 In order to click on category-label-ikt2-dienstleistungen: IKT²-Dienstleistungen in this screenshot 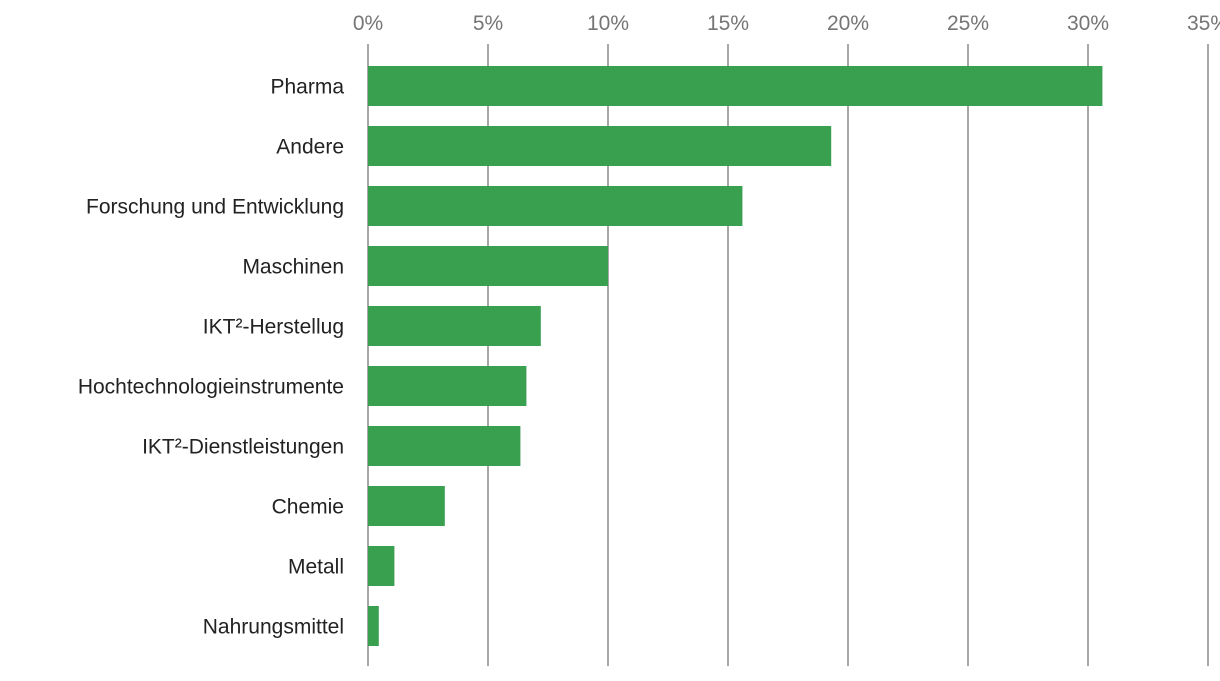, I will do `click(243, 447)`.